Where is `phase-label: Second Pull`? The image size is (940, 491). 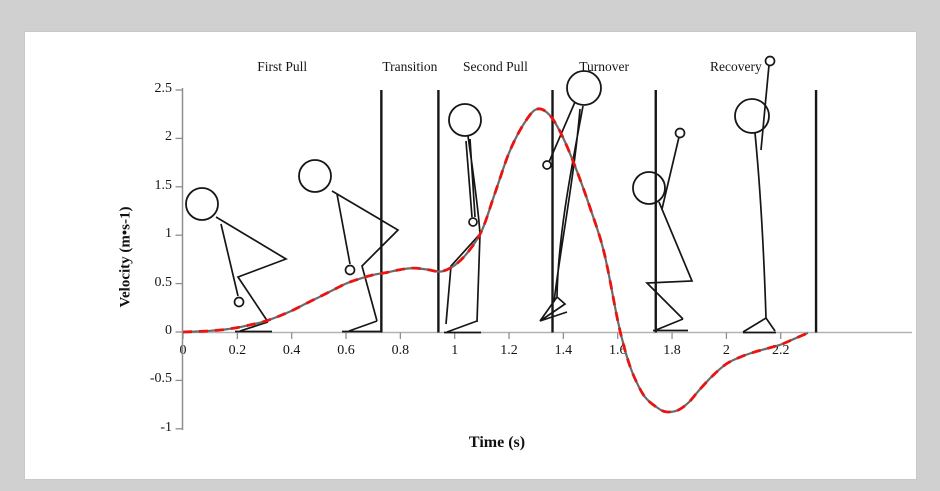
phase-label: Second Pull is located at coordinates (495, 66).